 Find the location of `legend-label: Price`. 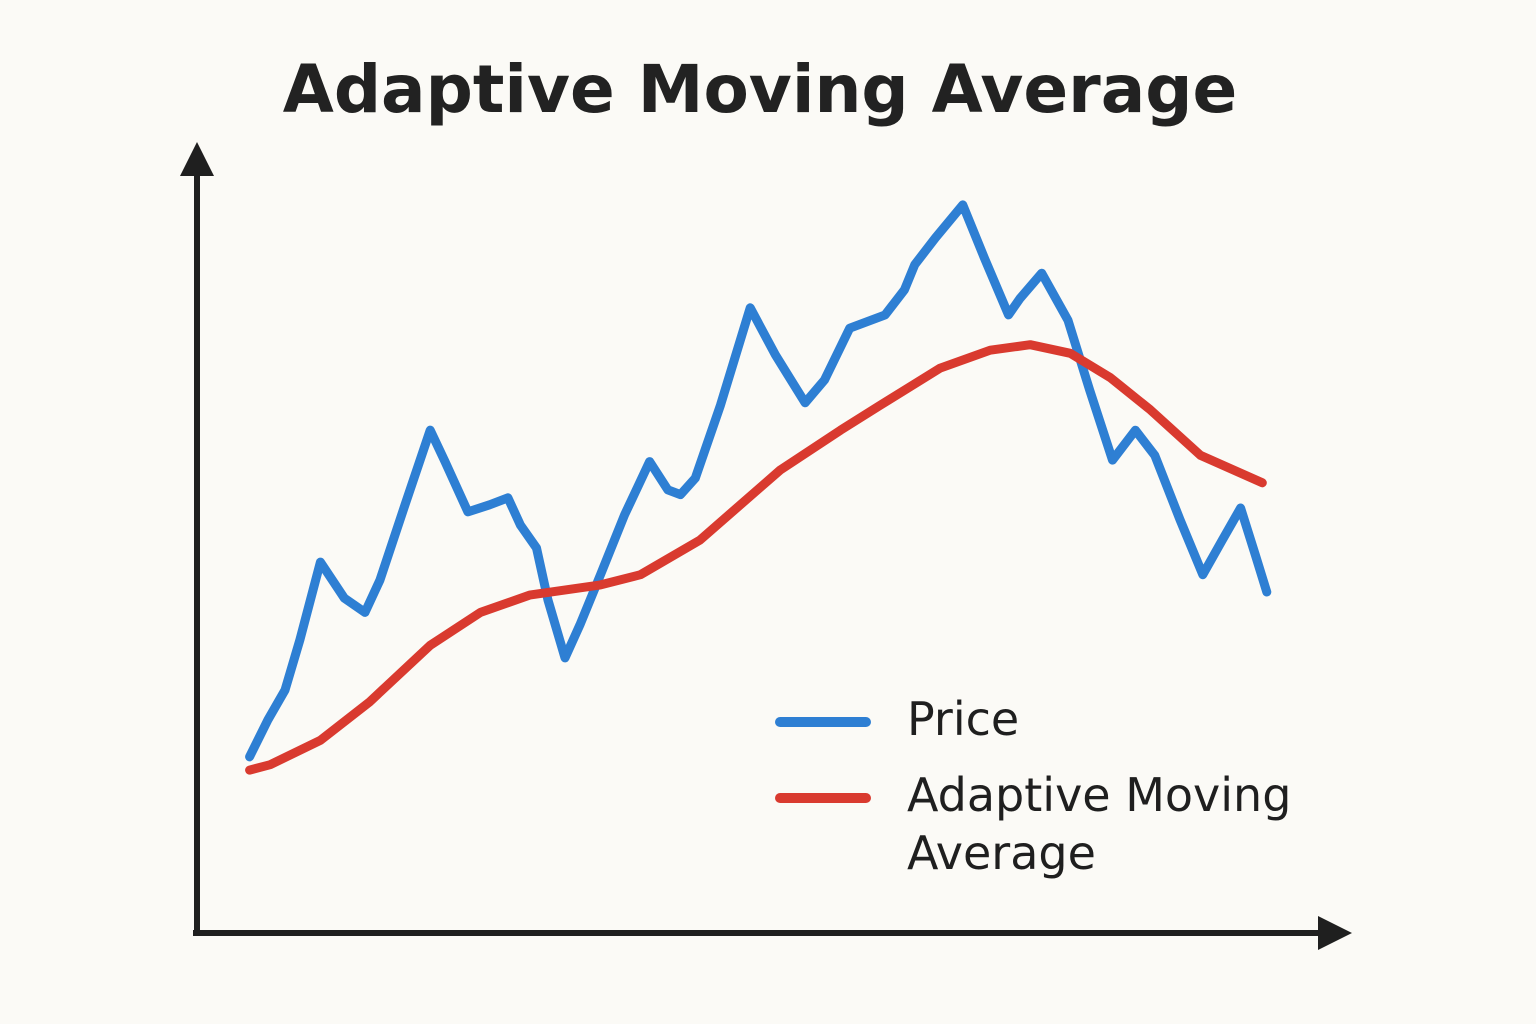

legend-label: Price is located at coordinates (963, 719).